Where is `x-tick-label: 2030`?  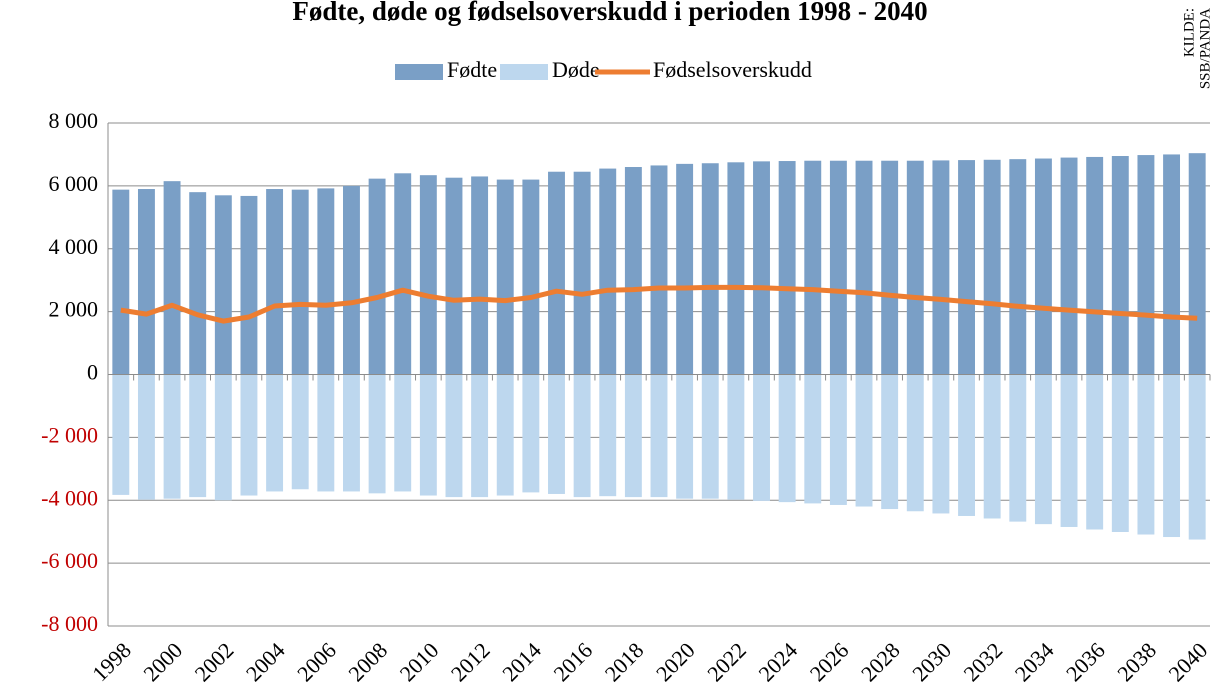 x-tick-label: 2030 is located at coordinates (931, 661).